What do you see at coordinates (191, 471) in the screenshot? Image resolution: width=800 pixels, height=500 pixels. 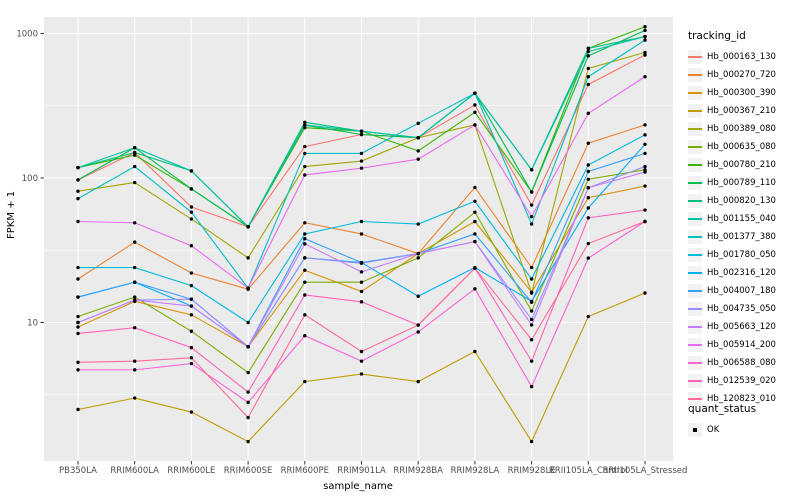 I see `x-tick-label: RRIM600LE` at bounding box center [191, 471].